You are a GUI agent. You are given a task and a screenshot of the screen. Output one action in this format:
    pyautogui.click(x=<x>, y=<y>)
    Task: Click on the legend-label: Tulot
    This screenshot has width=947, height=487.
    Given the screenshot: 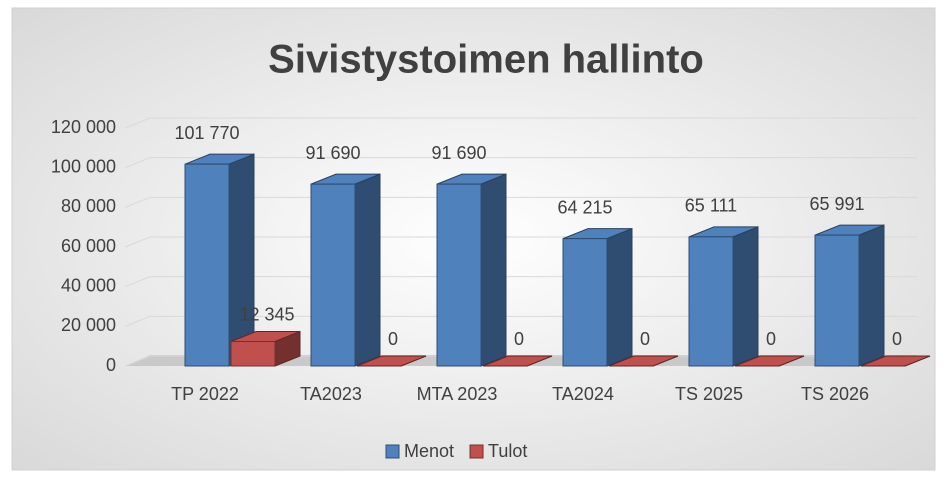 What is the action you would take?
    pyautogui.click(x=507, y=451)
    